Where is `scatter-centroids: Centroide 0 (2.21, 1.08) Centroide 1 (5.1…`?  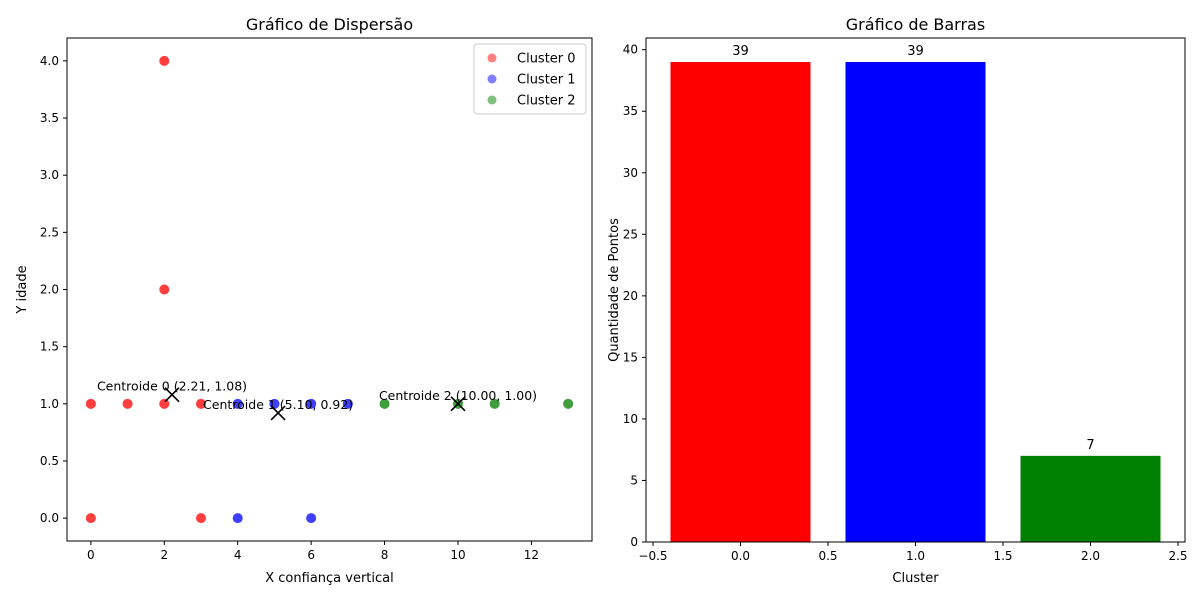
scatter-centroids: Centroide 0 (2.21, 1.08) Centroide 1 (5.1… is located at coordinates (317, 400).